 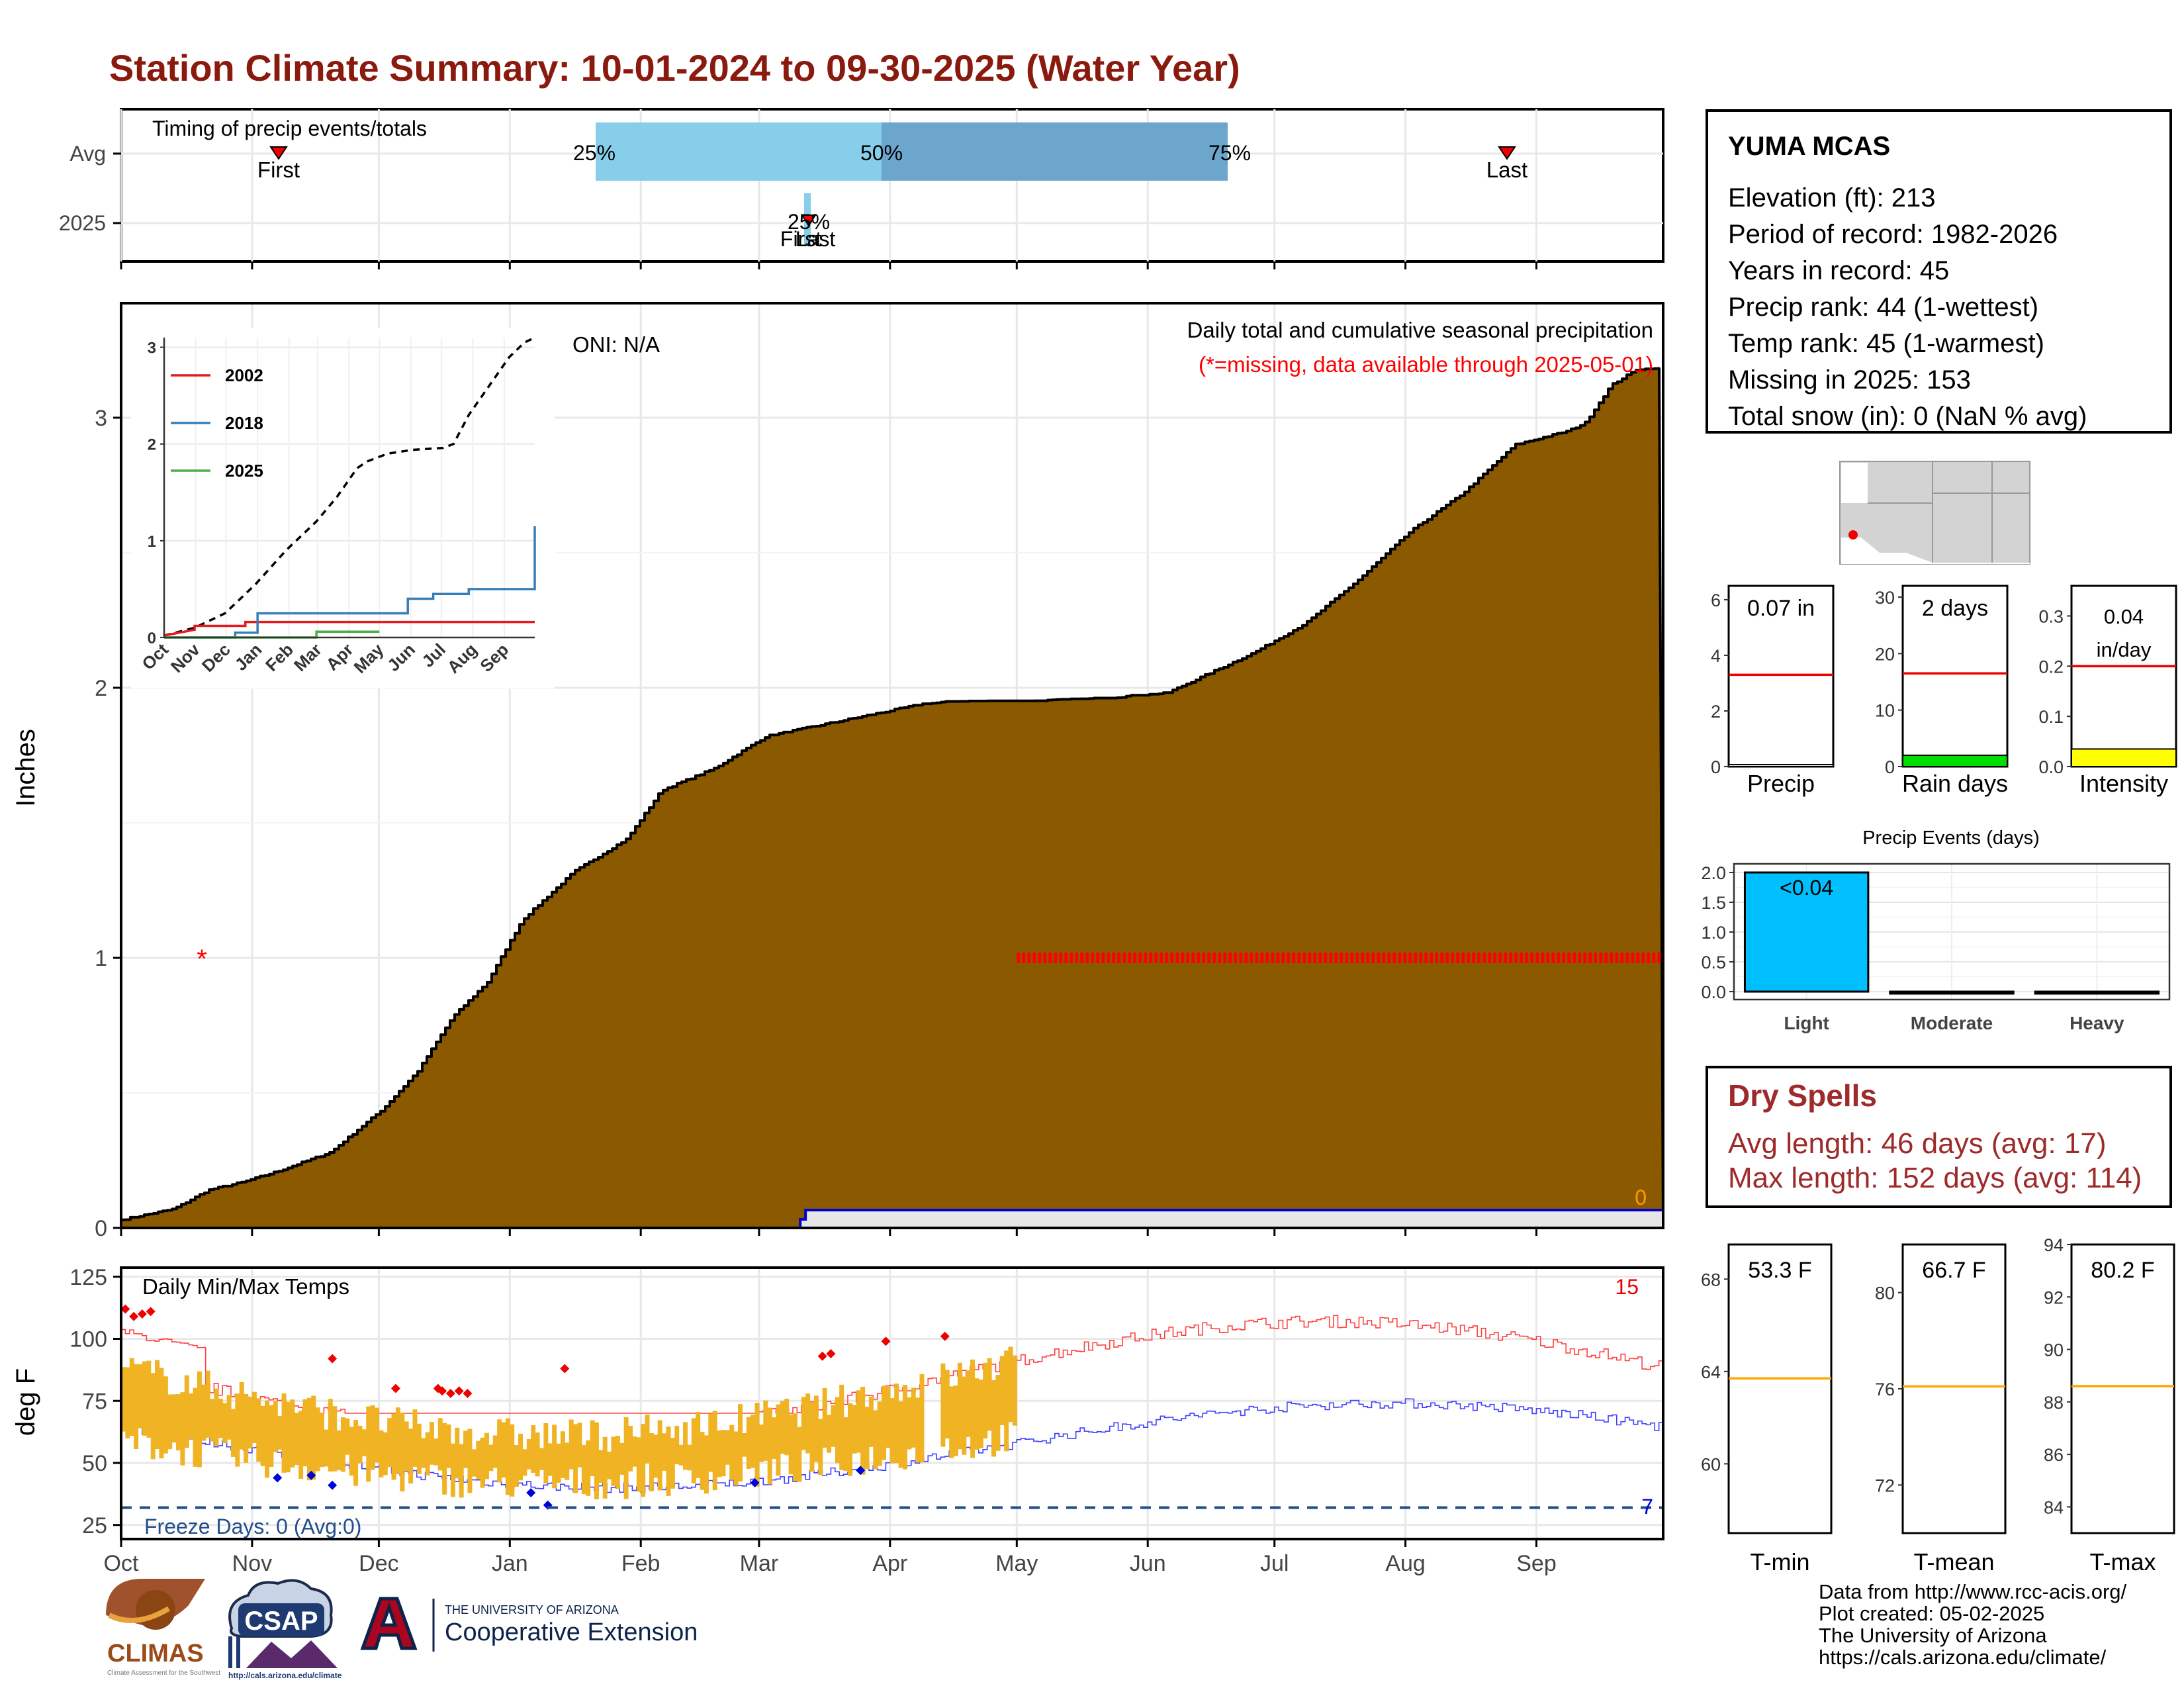 What do you see at coordinates (1716, 767) in the screenshot?
I see `mini-precip-ytick: 0` at bounding box center [1716, 767].